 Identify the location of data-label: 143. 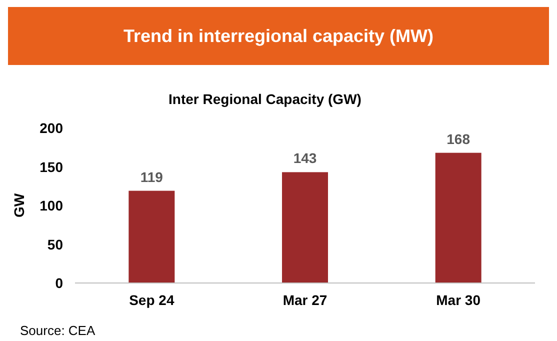
(305, 158).